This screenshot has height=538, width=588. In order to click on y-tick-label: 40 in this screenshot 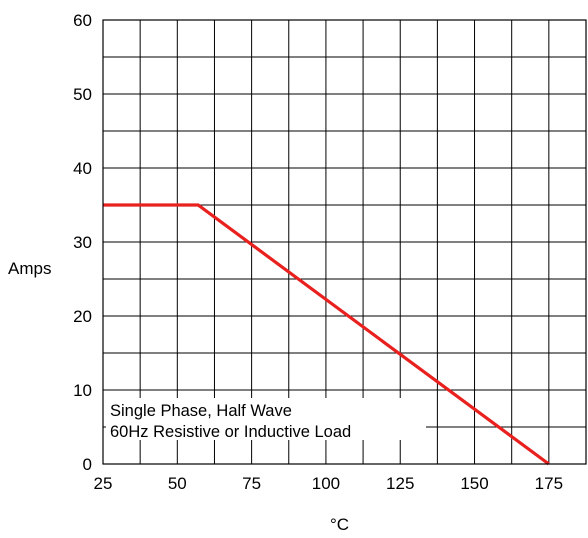, I will do `click(82, 168)`.